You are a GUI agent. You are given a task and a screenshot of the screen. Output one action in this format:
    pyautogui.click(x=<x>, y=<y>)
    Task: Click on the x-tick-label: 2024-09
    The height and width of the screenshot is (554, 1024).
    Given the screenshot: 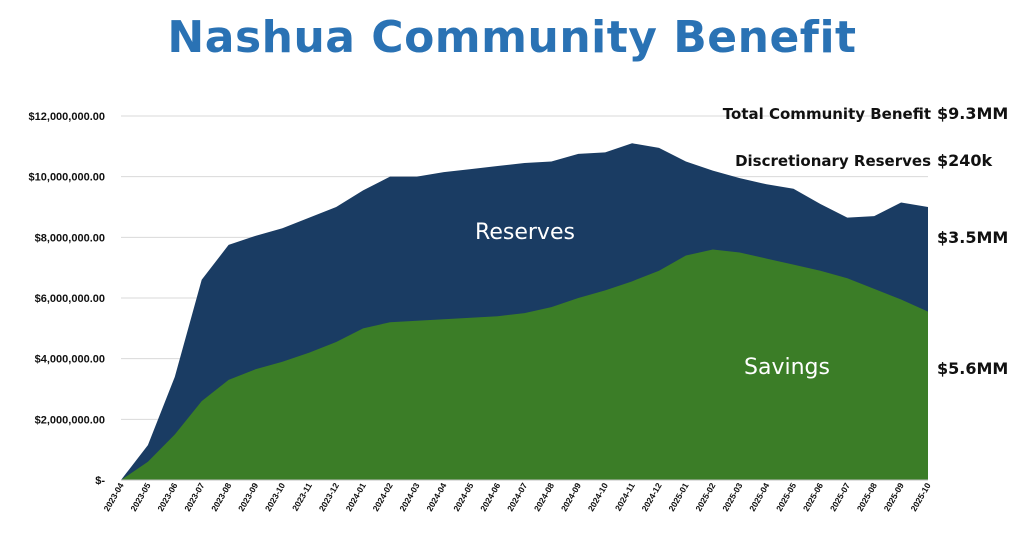 What is the action you would take?
    pyautogui.click(x=571, y=497)
    